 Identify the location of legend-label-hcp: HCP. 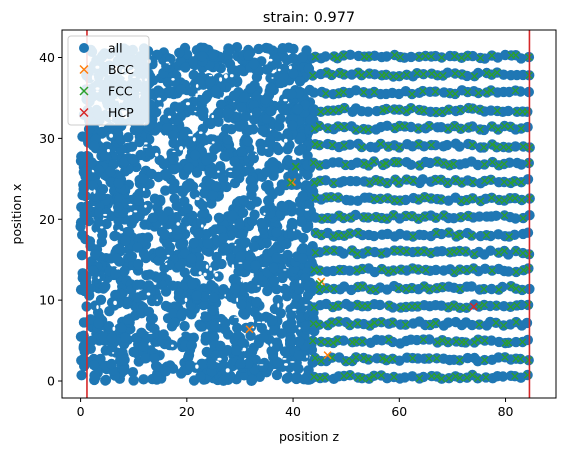
(121, 112).